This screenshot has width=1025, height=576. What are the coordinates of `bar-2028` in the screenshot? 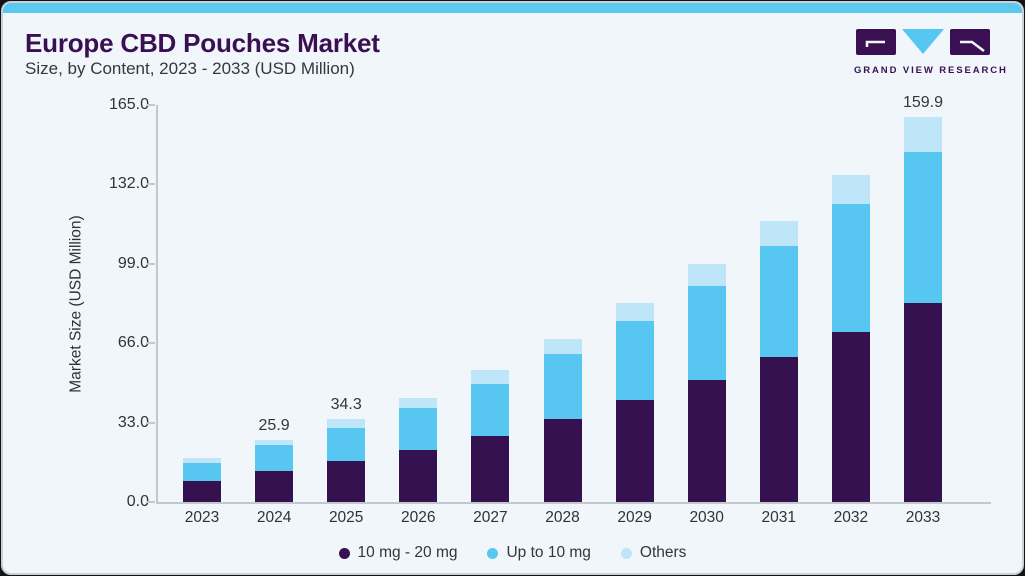 It's located at (562, 420).